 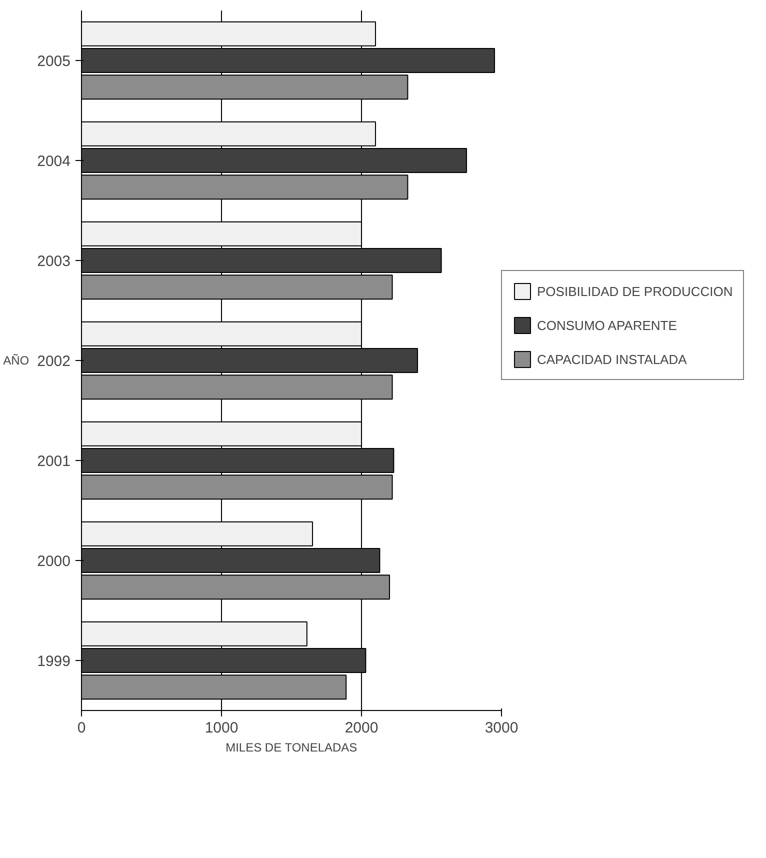 What do you see at coordinates (612, 359) in the screenshot?
I see `legend-label: CAPACIDAD INSTALADA` at bounding box center [612, 359].